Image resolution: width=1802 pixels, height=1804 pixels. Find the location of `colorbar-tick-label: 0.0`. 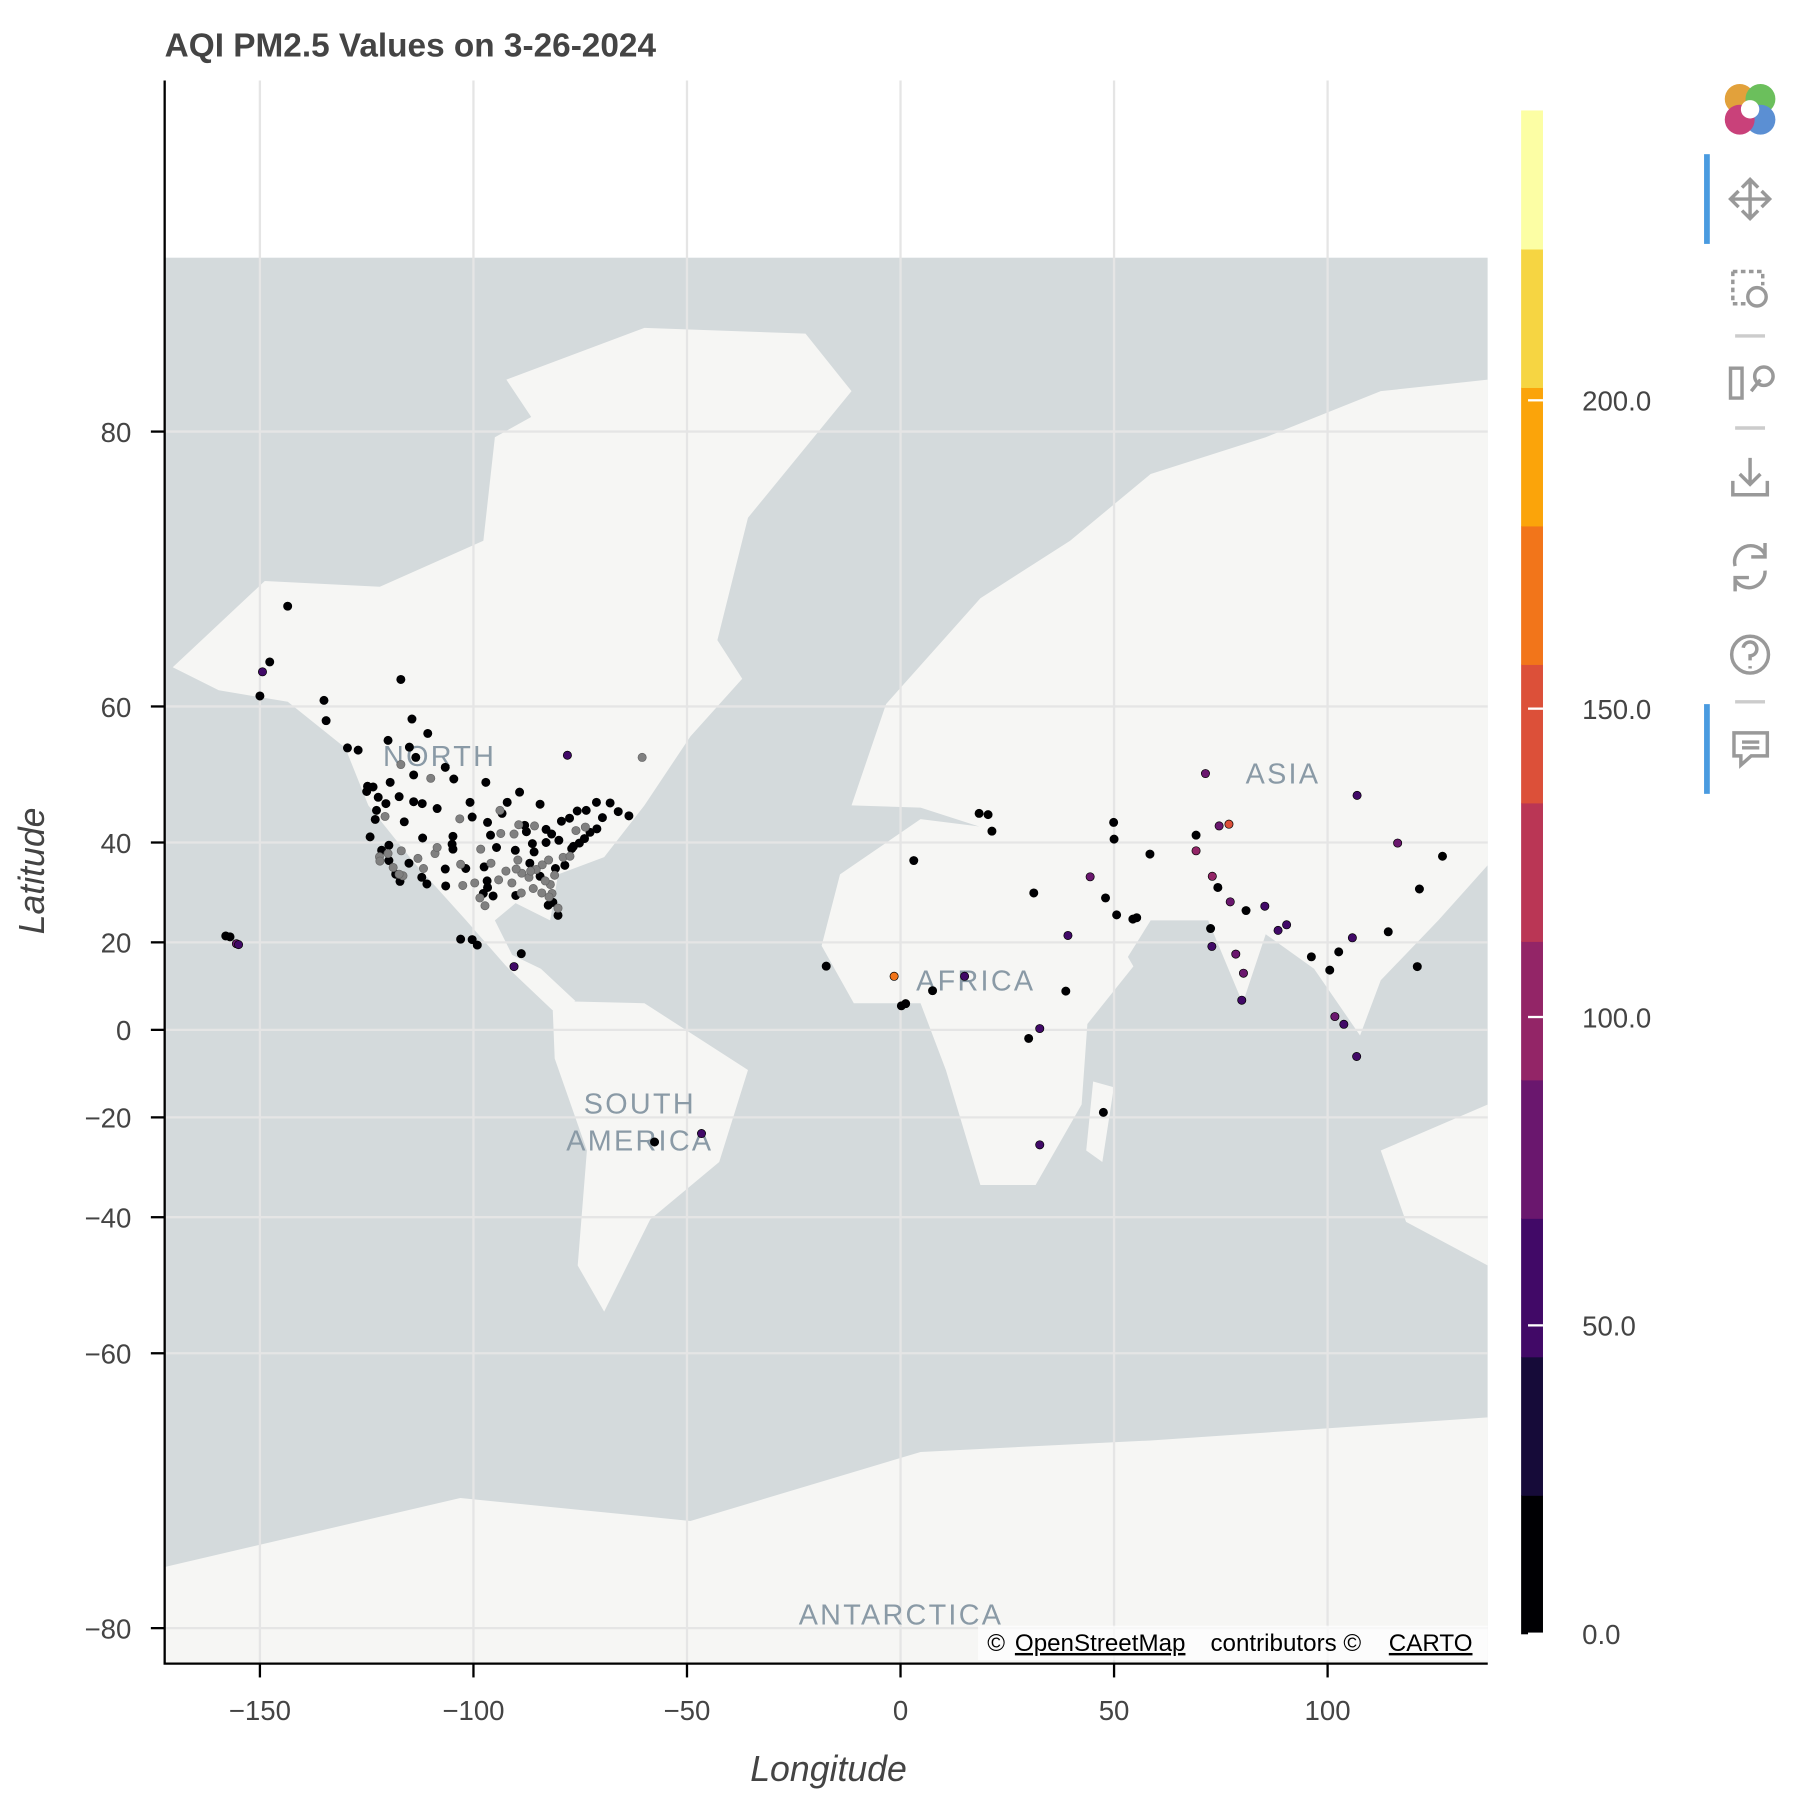

colorbar-tick-label: 0.0 is located at coordinates (1601, 1634).